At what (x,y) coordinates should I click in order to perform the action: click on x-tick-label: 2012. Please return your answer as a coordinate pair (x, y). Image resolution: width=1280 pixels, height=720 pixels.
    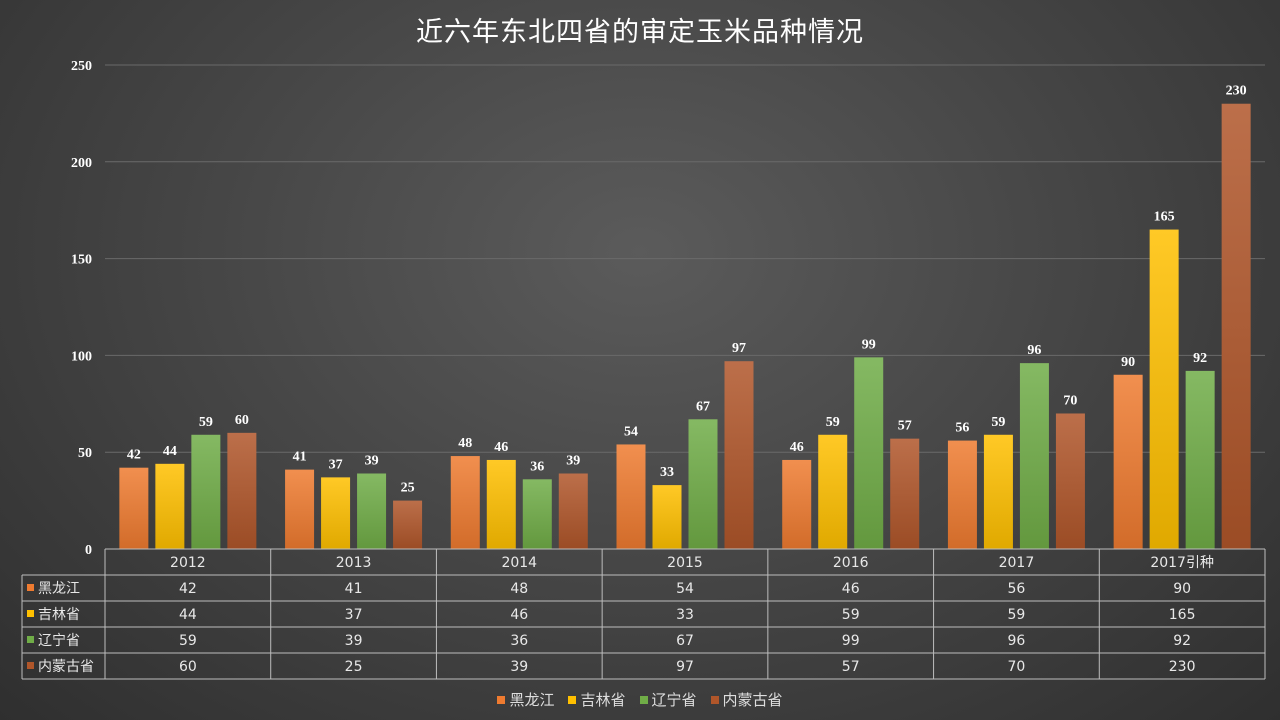
    Looking at the image, I should click on (188, 563).